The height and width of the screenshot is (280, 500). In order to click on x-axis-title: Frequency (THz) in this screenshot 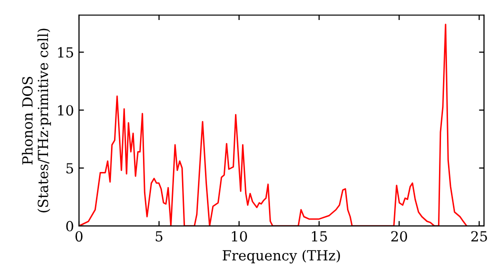, I will do `click(281, 257)`.